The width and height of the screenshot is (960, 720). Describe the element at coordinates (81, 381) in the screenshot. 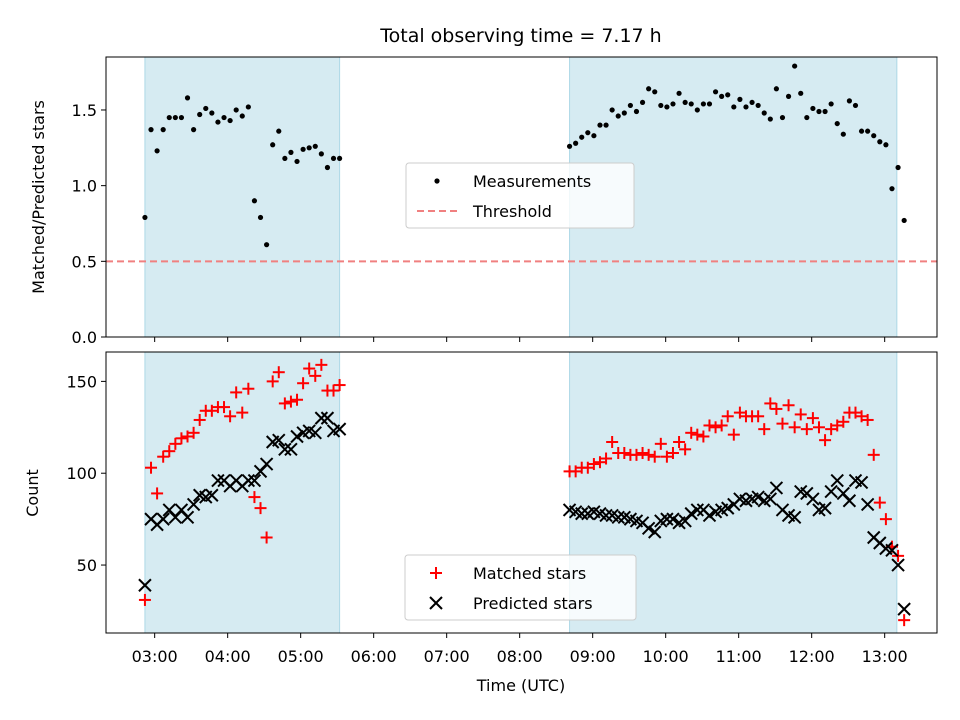

I see `y-tick-label: 150` at that location.